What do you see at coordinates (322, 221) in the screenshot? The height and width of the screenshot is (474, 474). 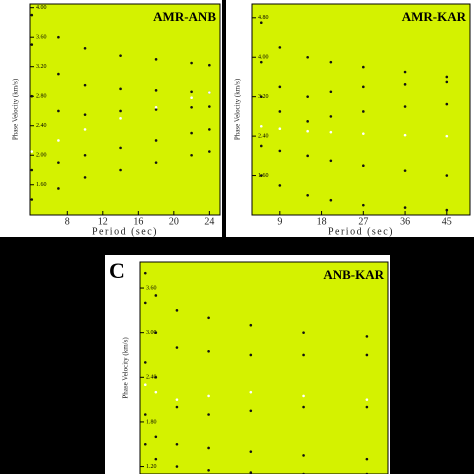 I see `x-tick-label: 18` at bounding box center [322, 221].